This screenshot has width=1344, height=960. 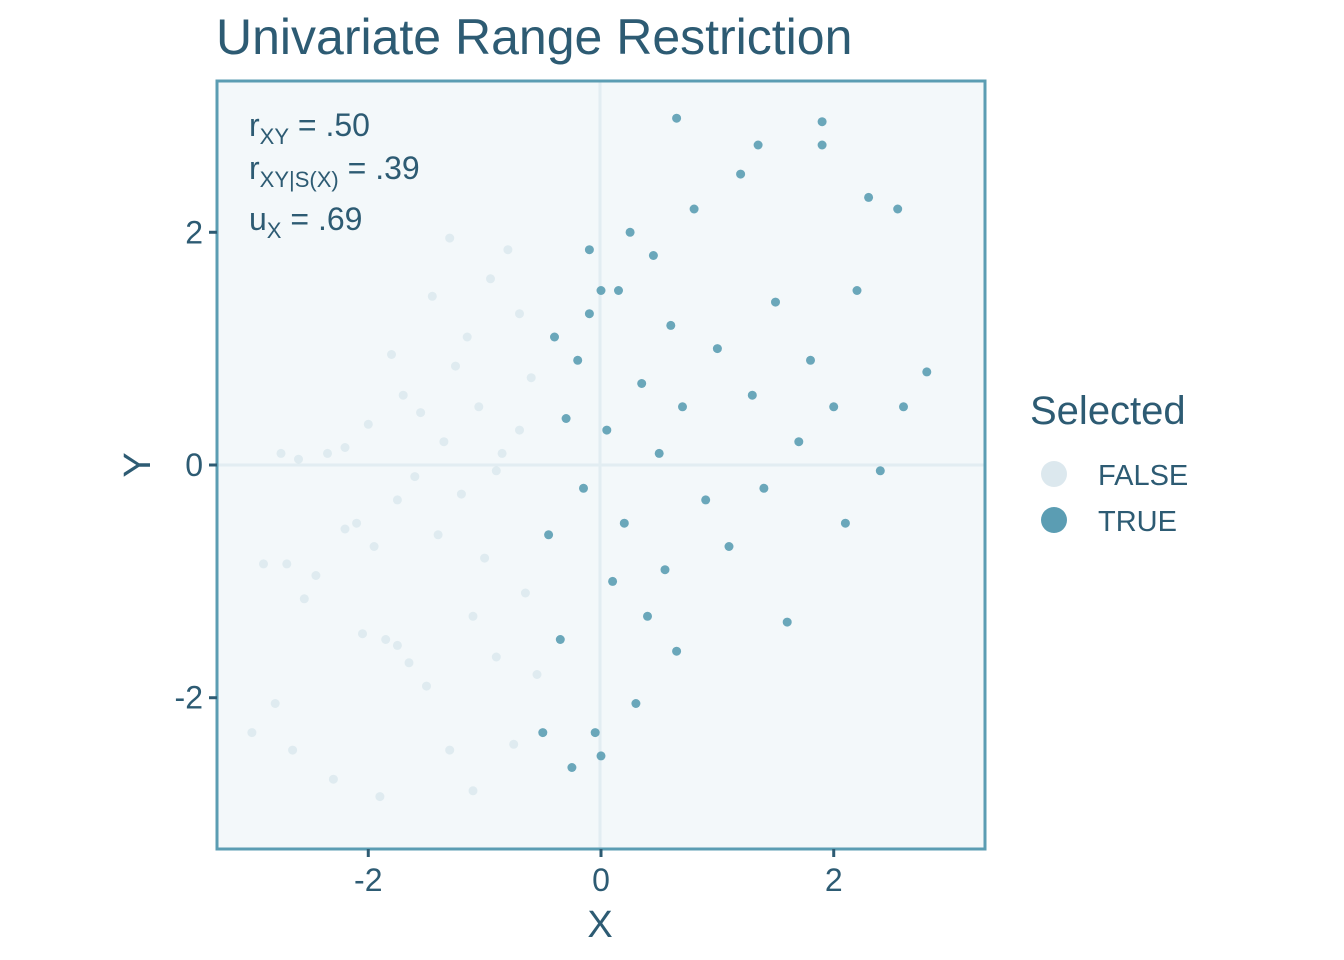 I want to click on y-axis-label: Y, so click(x=138, y=464).